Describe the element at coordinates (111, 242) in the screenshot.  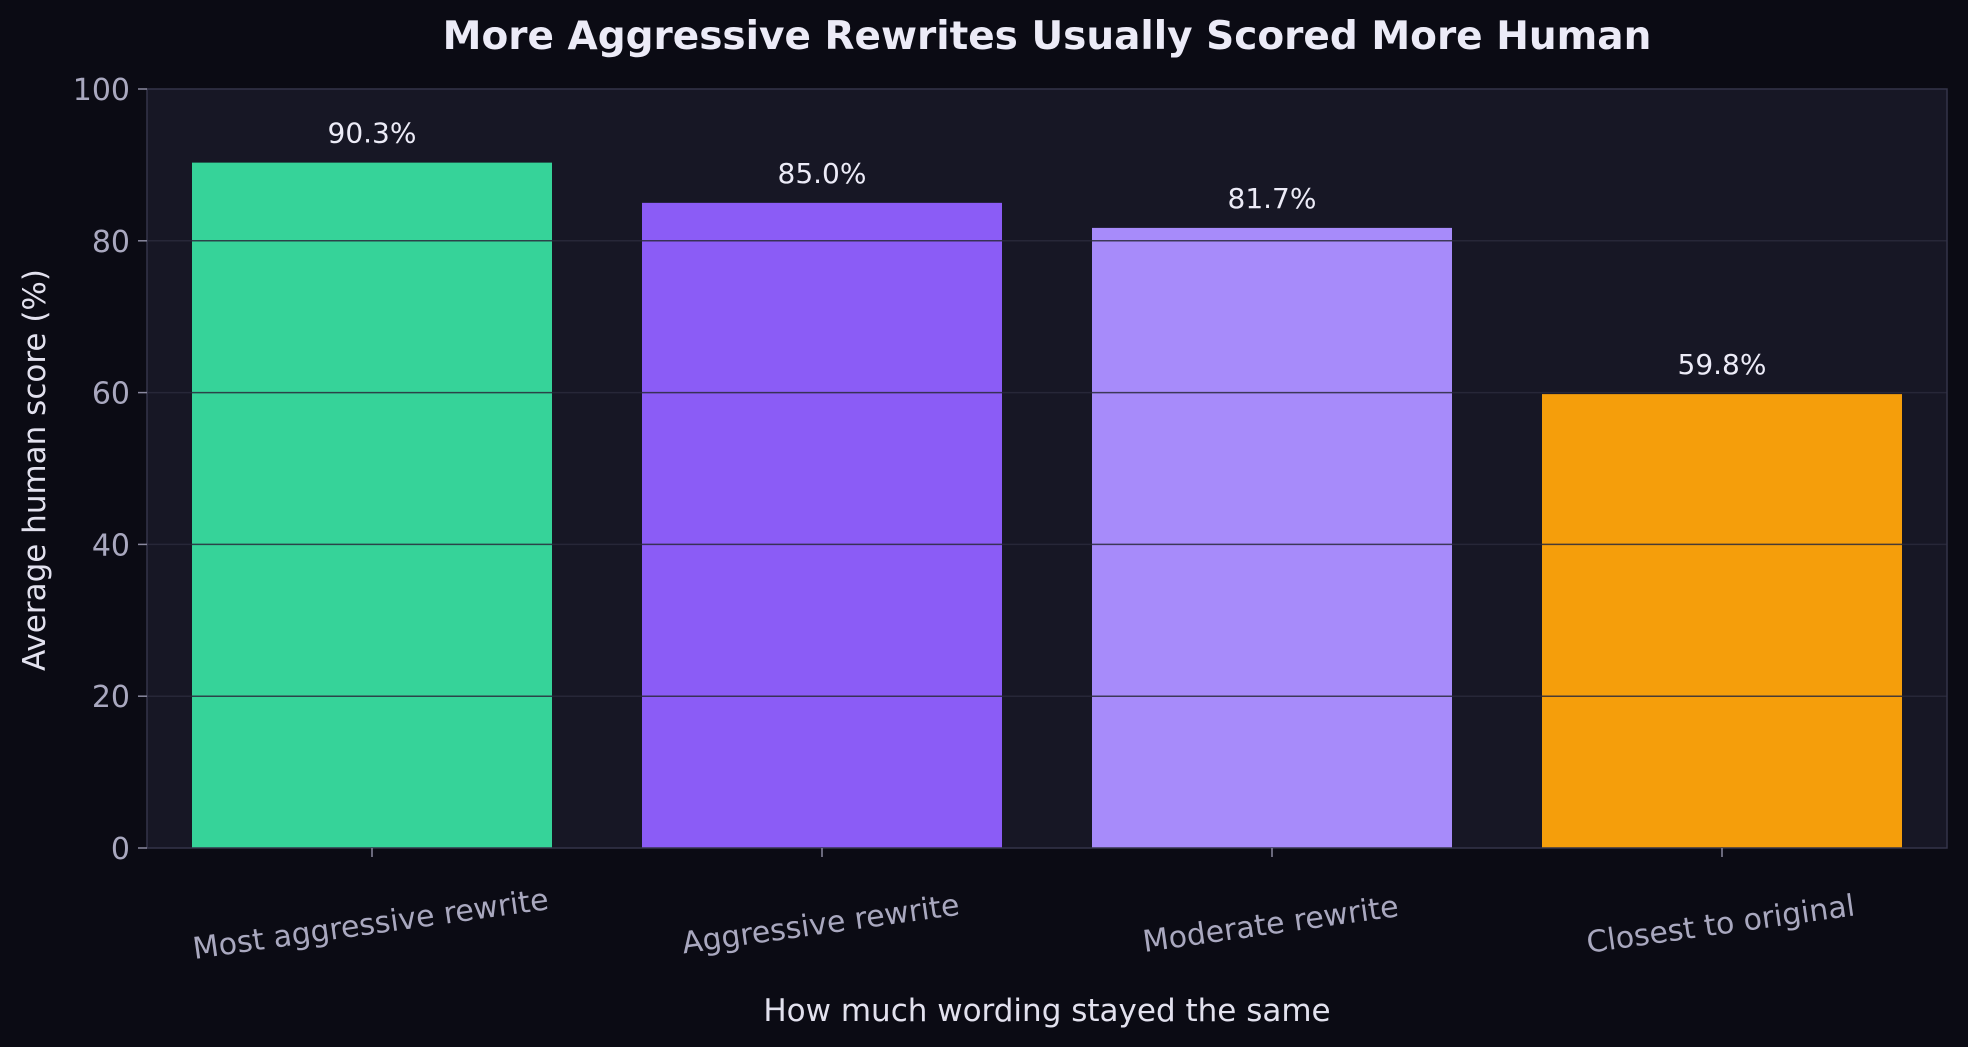
I see `y-tick-label: 80` at that location.